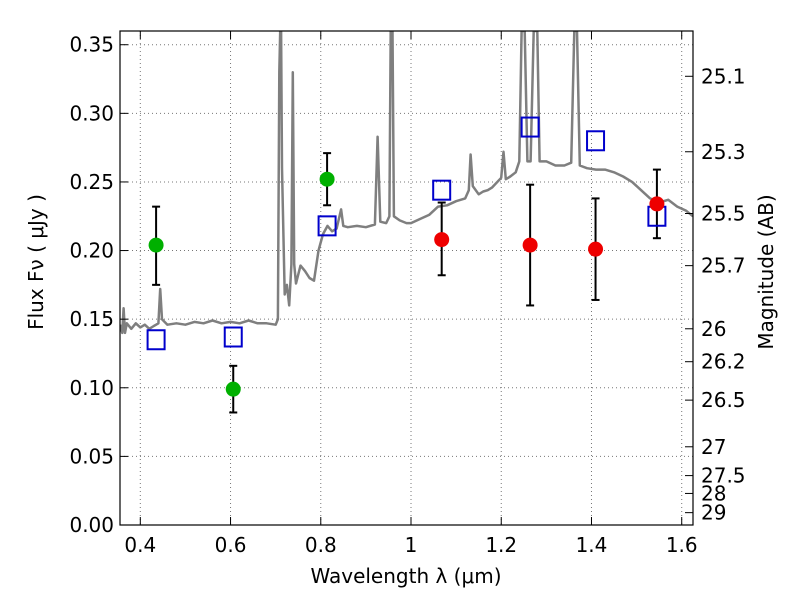 This screenshot has height=600, width=800. What do you see at coordinates (140, 545) in the screenshot?
I see `x-tick-label: 0.4` at bounding box center [140, 545].